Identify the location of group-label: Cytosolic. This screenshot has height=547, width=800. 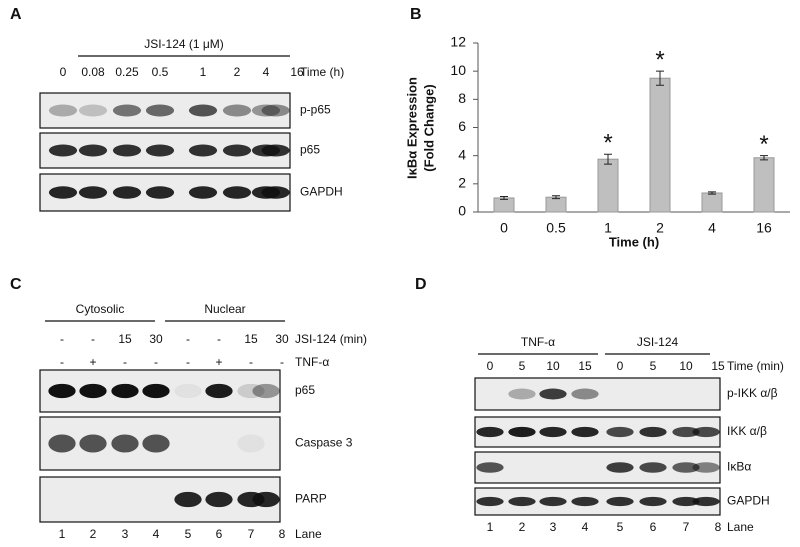
(100, 309).